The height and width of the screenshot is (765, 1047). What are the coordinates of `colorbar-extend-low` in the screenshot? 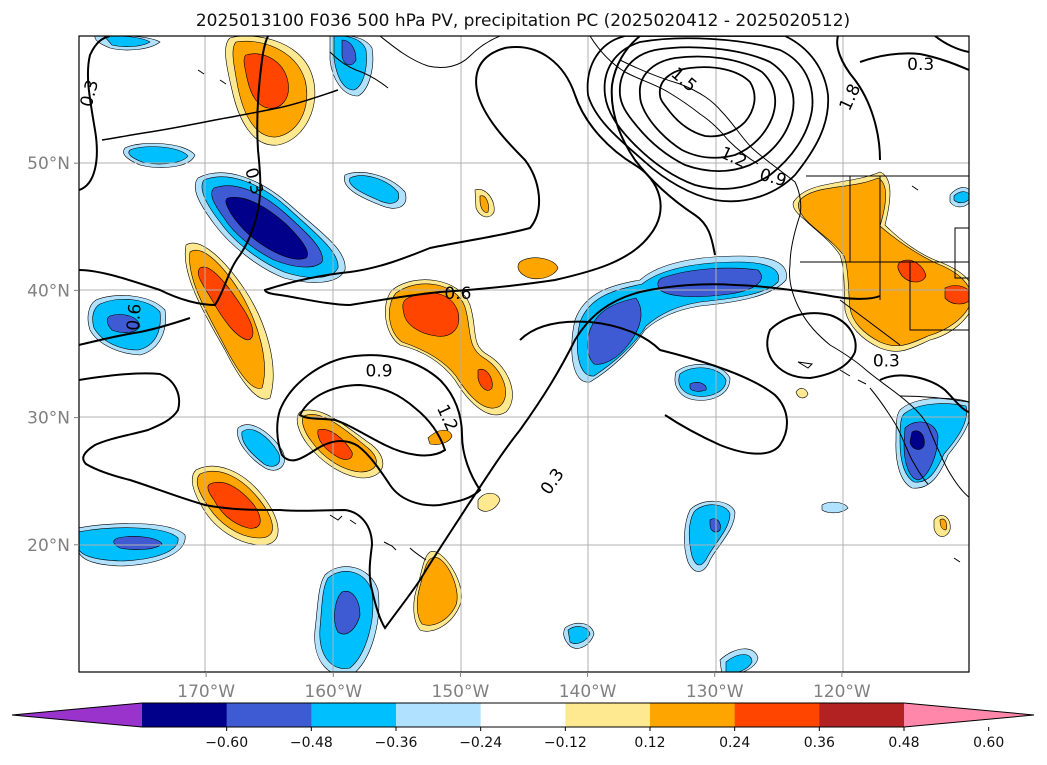 It's located at (77, 715).